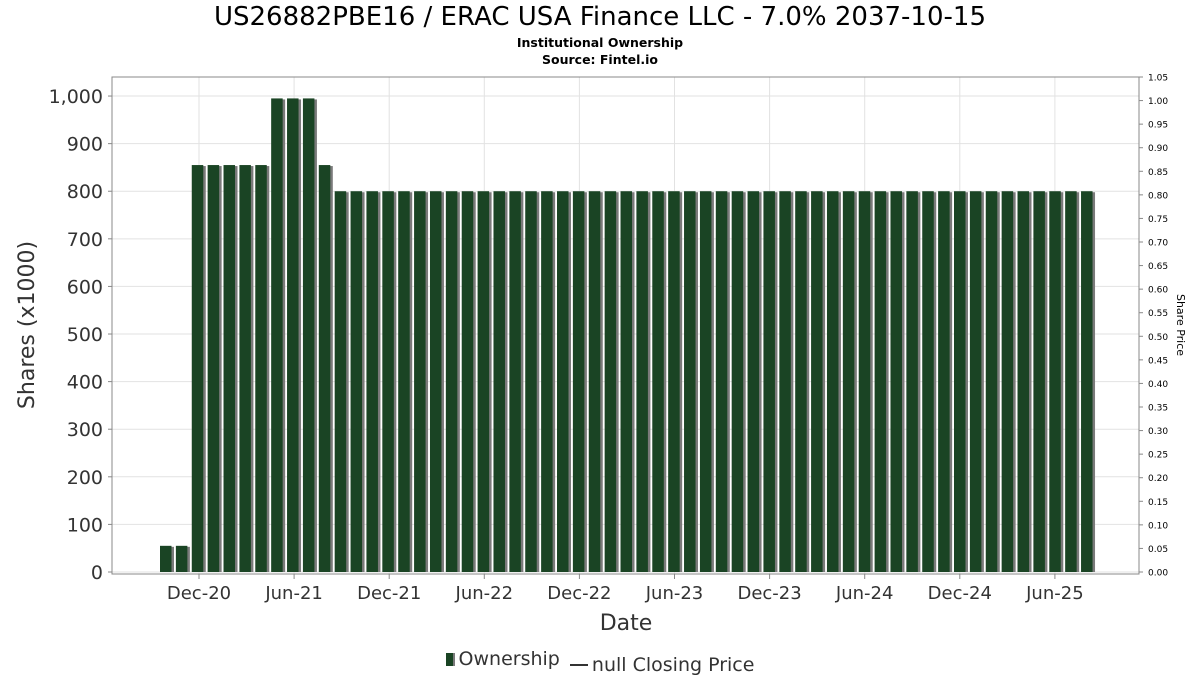  What do you see at coordinates (1158, 338) in the screenshot?
I see `y-right-tick-label: 0.50` at bounding box center [1158, 338].